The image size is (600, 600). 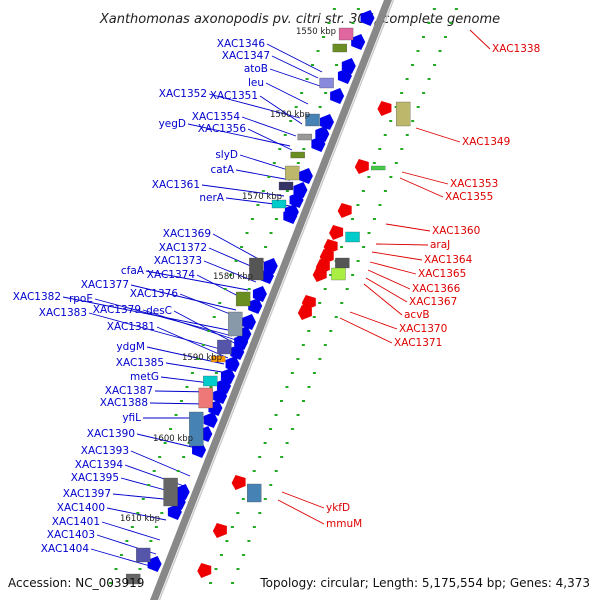 I want to click on gene-label-XAC1383: XAC1383, so click(x=63, y=313).